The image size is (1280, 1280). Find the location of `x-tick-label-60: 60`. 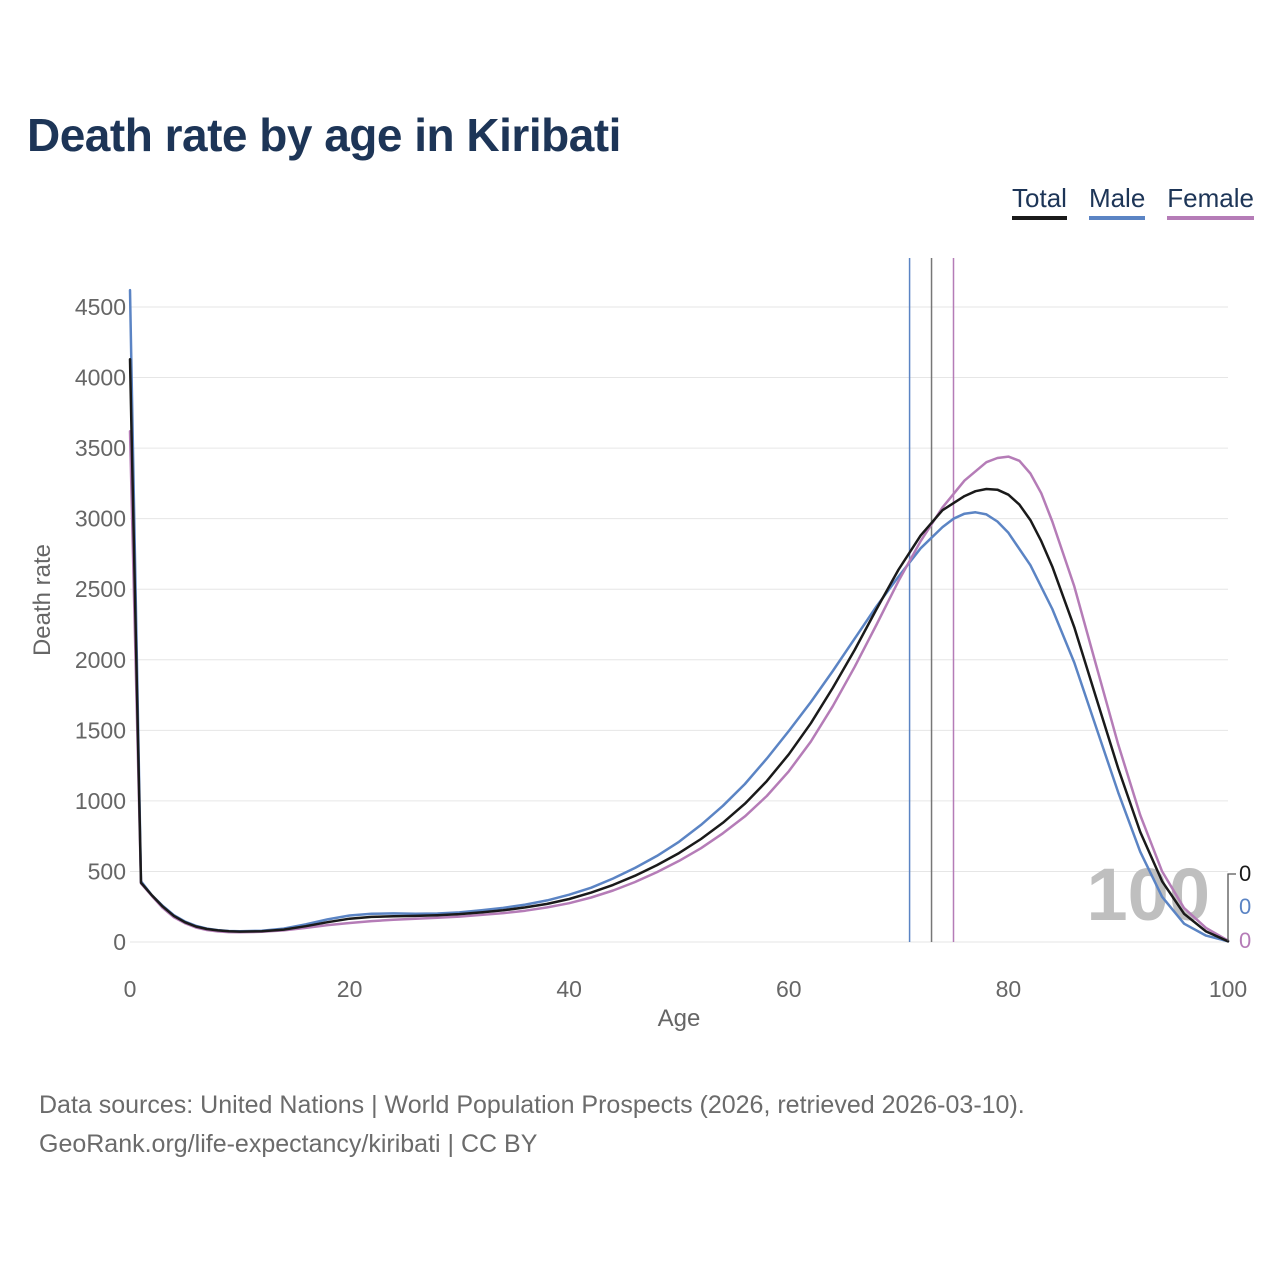

x-tick-label-60: 60 is located at coordinates (789, 989).